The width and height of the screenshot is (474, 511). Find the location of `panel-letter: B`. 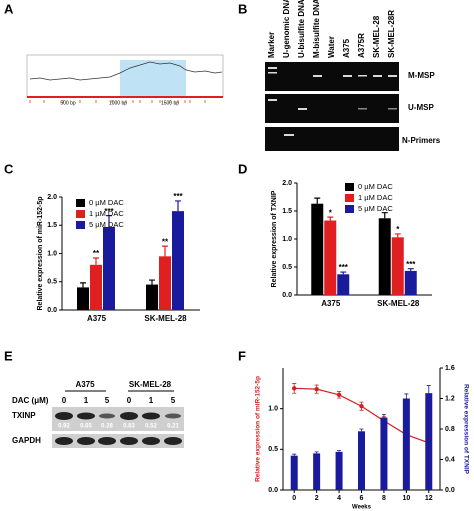

panel-letter: B is located at coordinates (242, 8).